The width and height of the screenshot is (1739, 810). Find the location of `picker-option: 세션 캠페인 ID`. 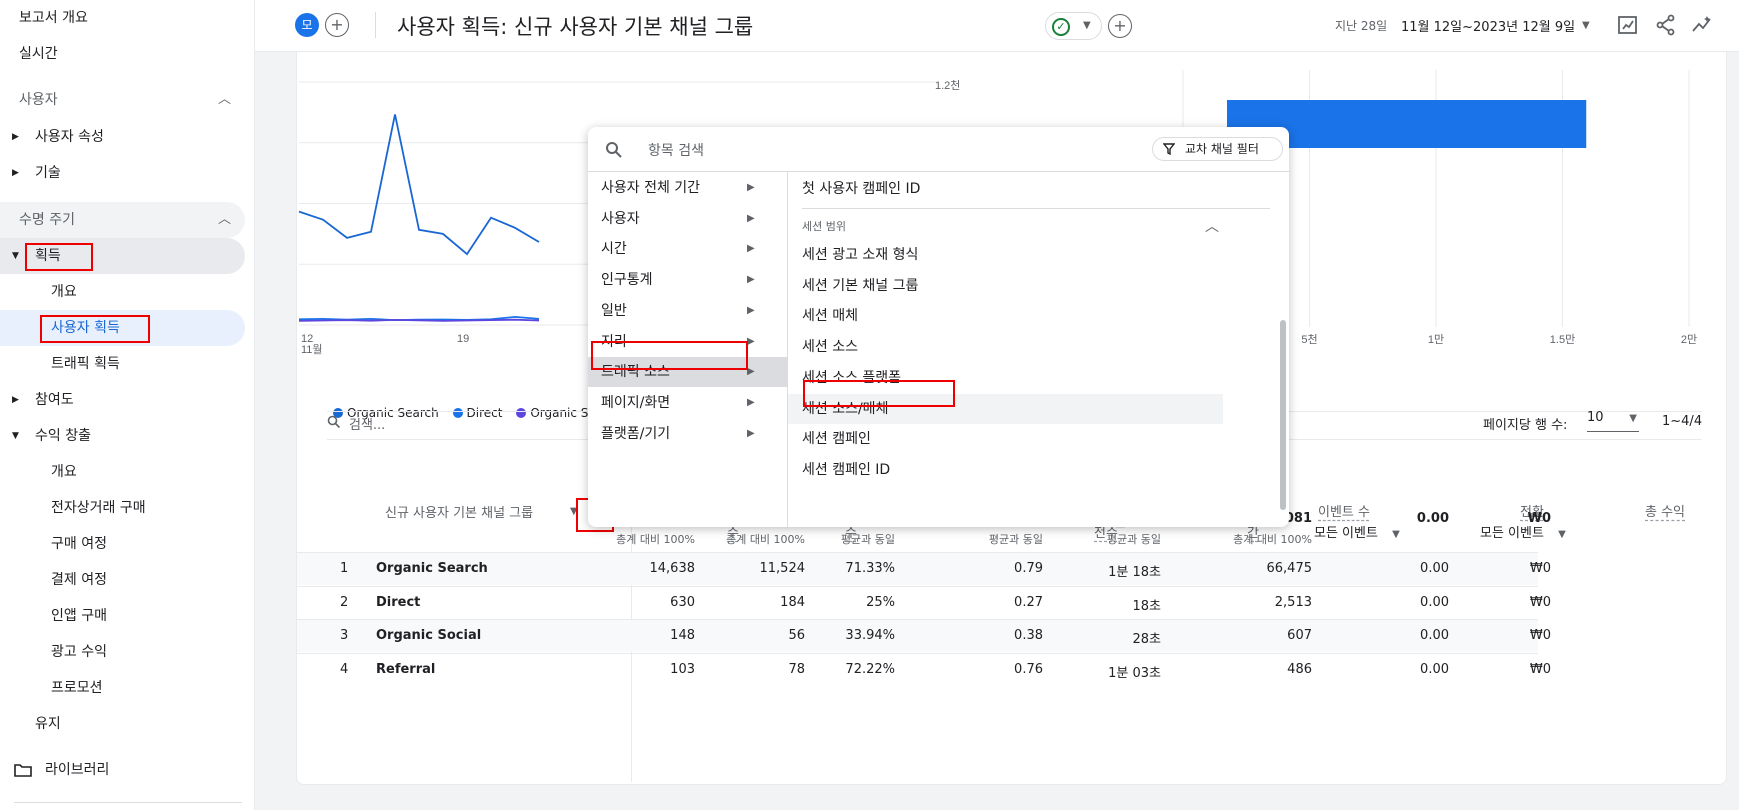

picker-option: 세션 캠페인 ID is located at coordinates (846, 469).